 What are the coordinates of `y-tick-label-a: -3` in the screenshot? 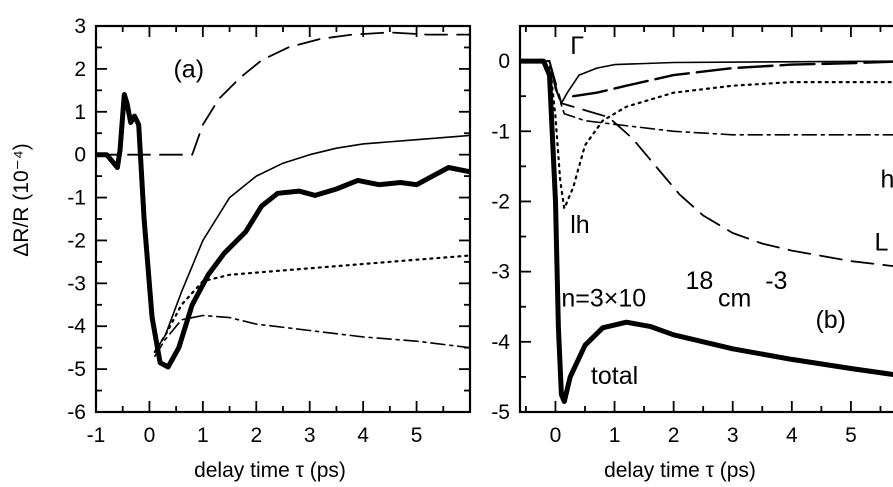 It's located at (76, 283).